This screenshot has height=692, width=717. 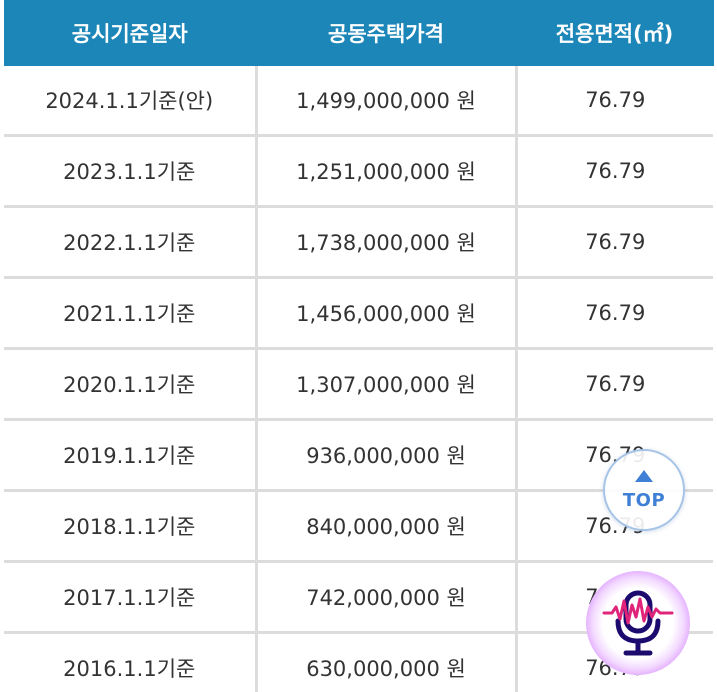 I want to click on table-row: 2022.1.1기준 1,738,000,000 원 76.79, so click(x=358, y=242).